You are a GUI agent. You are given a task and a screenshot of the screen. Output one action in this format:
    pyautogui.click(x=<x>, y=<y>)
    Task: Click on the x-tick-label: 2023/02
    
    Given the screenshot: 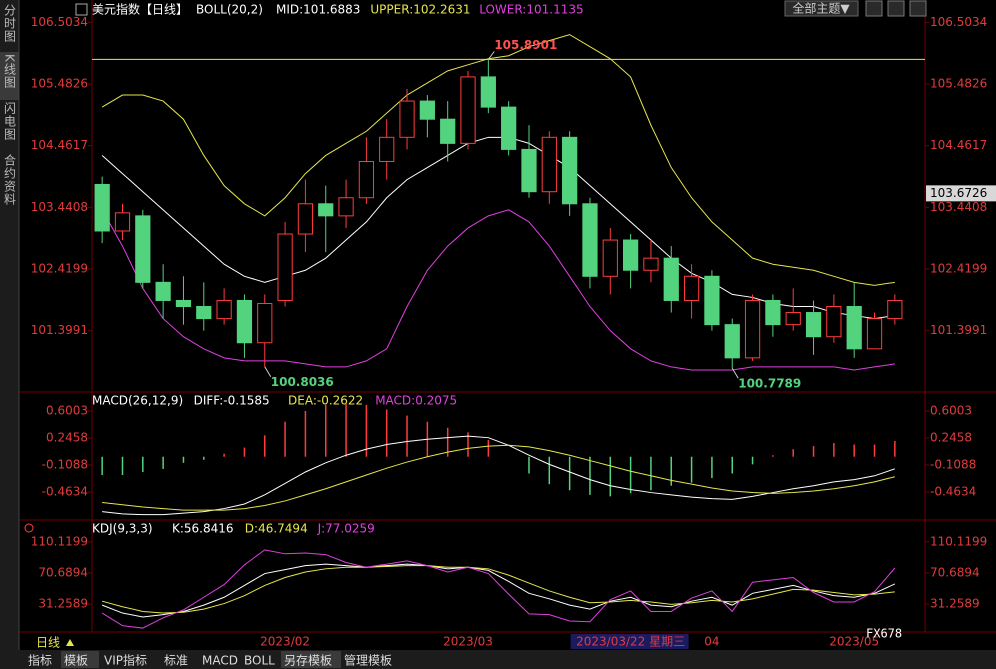 What is the action you would take?
    pyautogui.click(x=285, y=642)
    